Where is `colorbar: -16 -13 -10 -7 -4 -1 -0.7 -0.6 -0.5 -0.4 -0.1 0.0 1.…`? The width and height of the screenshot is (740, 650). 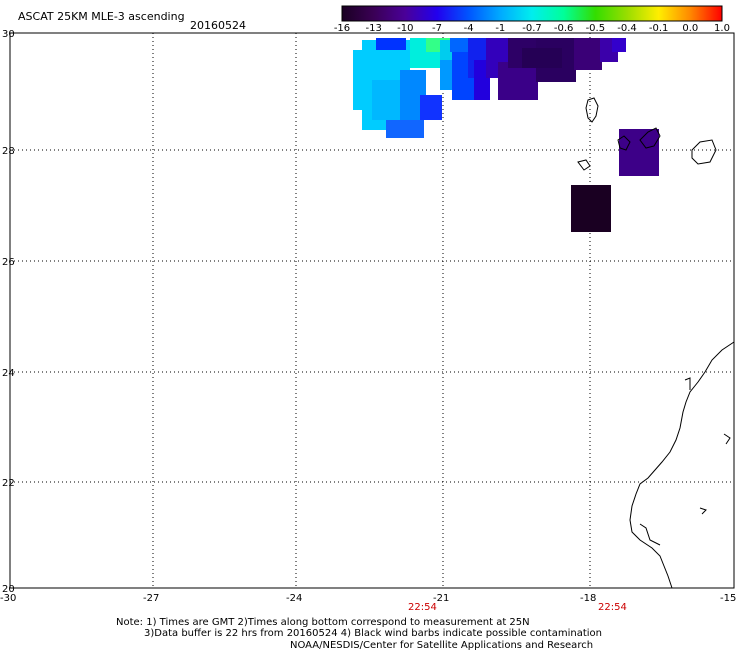
colorbar: -16 -13 -10 -7 -4 -1 -0.7 -0.6 -0.5 -0.4 -0.1 0.0 1.… is located at coordinates (532, 19).